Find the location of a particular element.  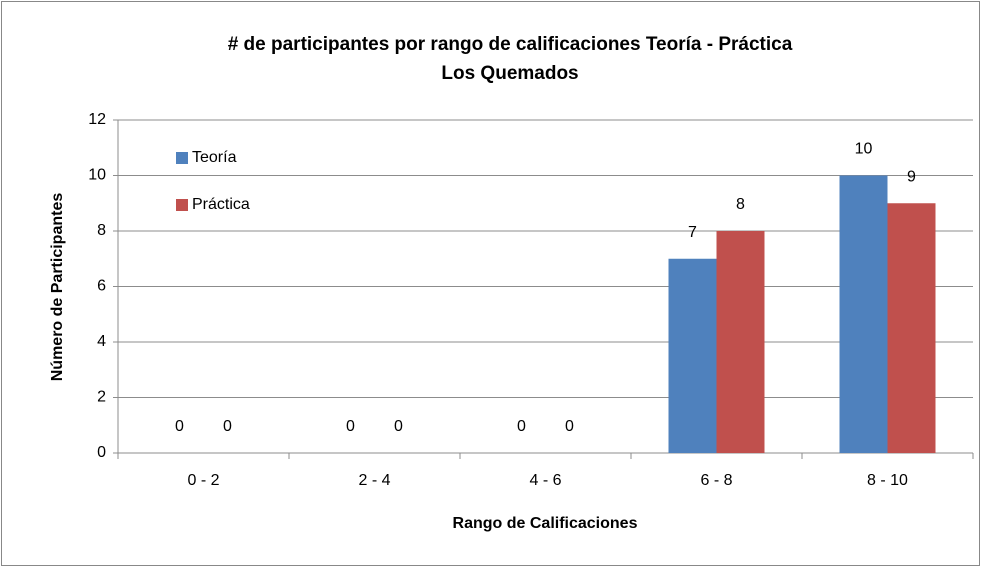

chart-subtitle: Los Quemados is located at coordinates (509, 73).